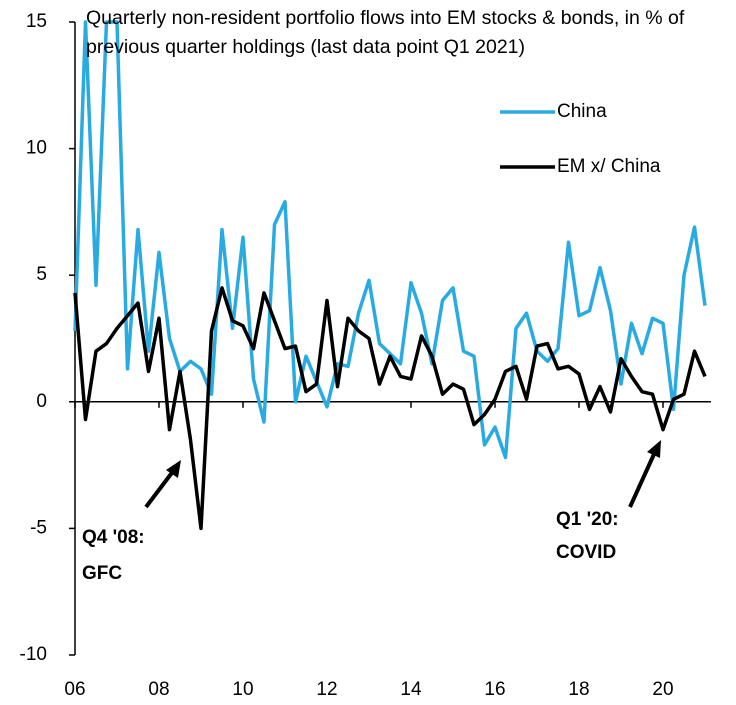 The height and width of the screenshot is (705, 736). I want to click on x-tick-label: 14, so click(411, 689).